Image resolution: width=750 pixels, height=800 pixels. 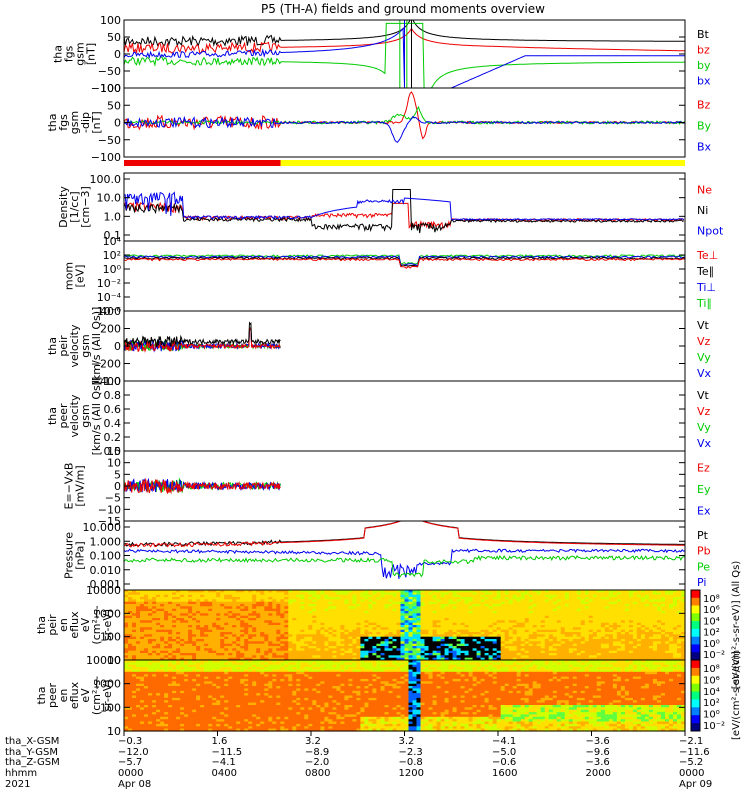 What do you see at coordinates (404, 206) in the screenshot?
I see `trace-npot` at bounding box center [404, 206].